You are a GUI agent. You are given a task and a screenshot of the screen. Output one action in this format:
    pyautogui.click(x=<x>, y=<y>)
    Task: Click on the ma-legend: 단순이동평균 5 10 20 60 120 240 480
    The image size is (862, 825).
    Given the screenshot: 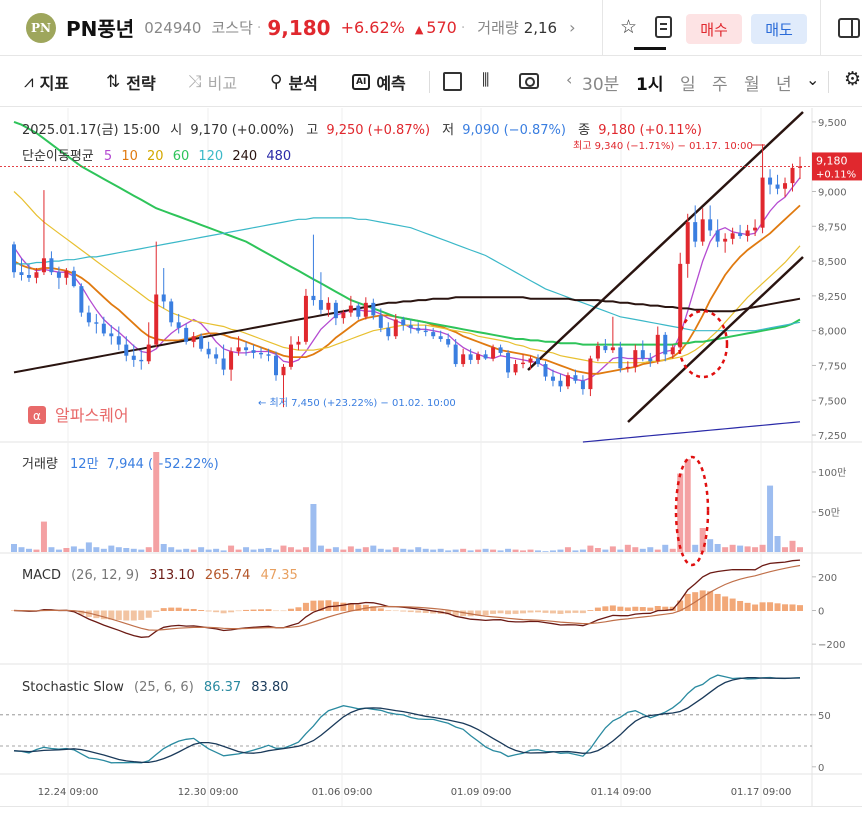 What is the action you would take?
    pyautogui.click(x=156, y=156)
    